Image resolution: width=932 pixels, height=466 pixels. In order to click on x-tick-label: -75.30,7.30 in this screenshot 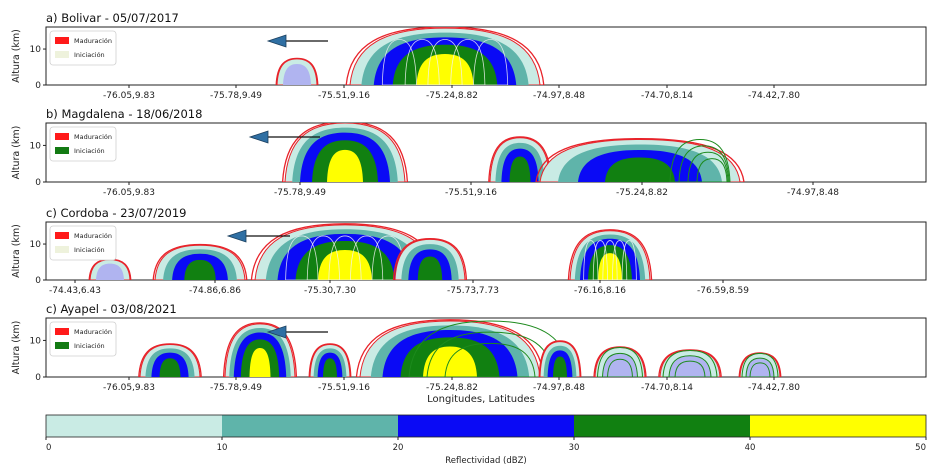, I will do `click(330, 291)`.